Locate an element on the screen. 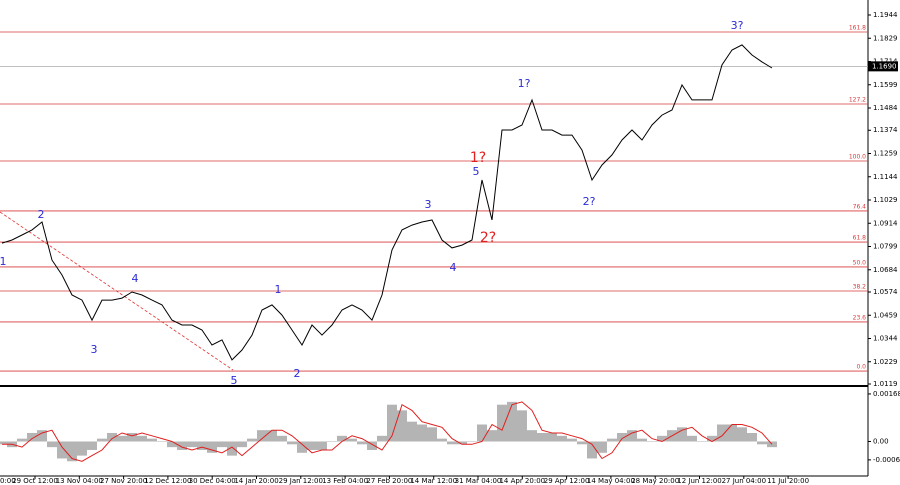  x-tick-label: 12 Jun 12:00 is located at coordinates (699, 481).